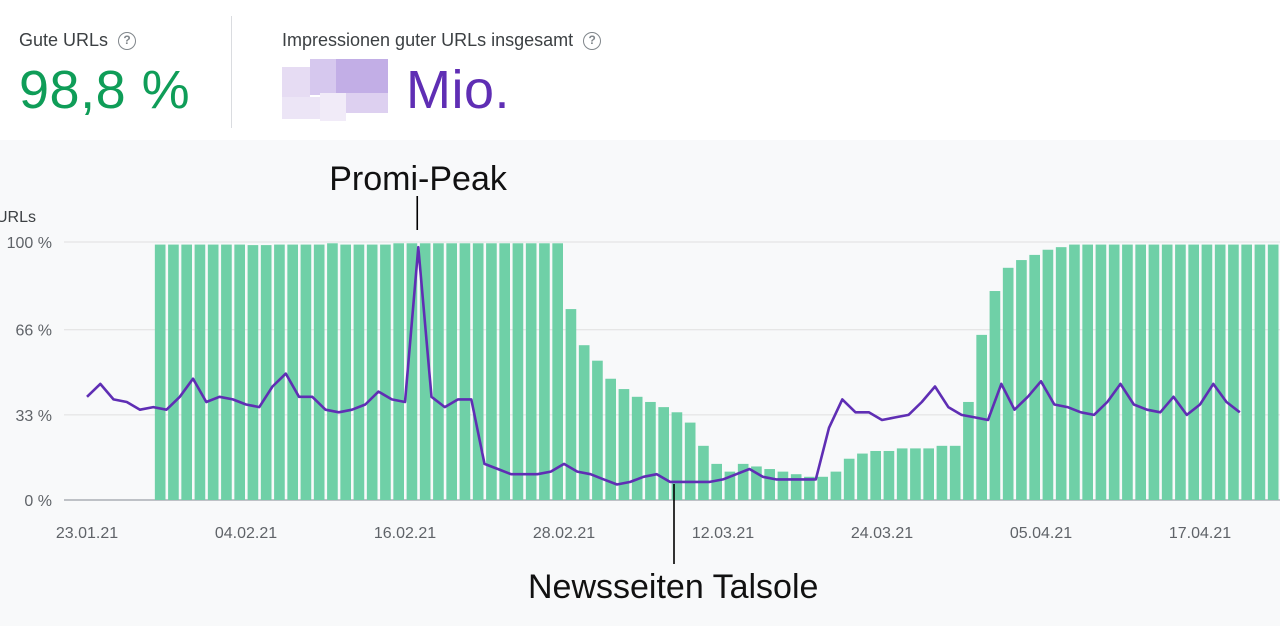 This screenshot has width=1280, height=631. I want to click on impressions-value: Mio., so click(441, 90).